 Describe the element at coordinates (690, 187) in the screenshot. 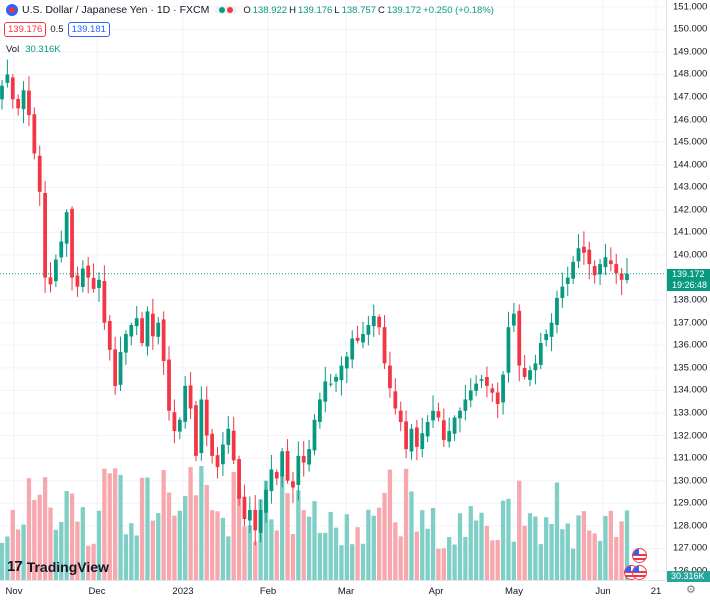

I see `price-tick-label: 143.000` at that location.